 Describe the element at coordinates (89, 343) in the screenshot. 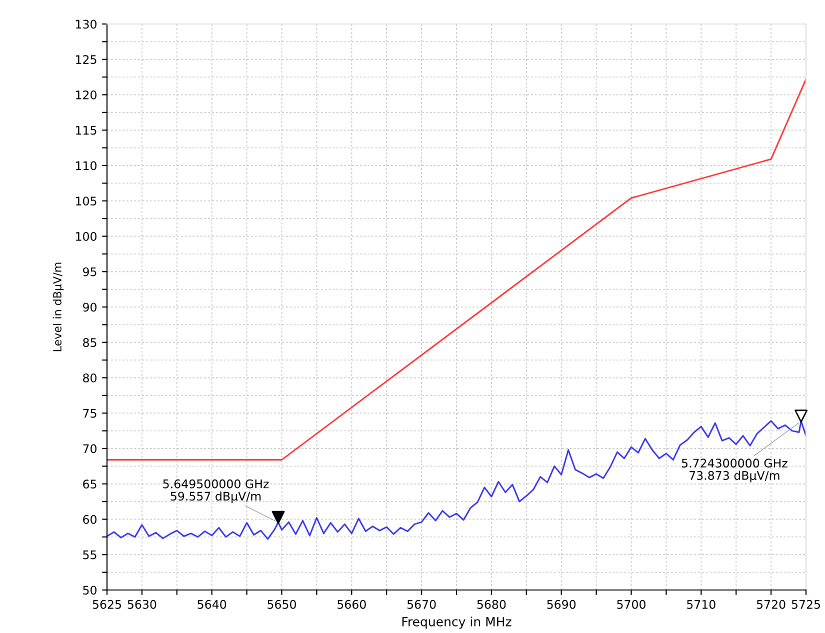

I see `y-tick-label: 85` at that location.